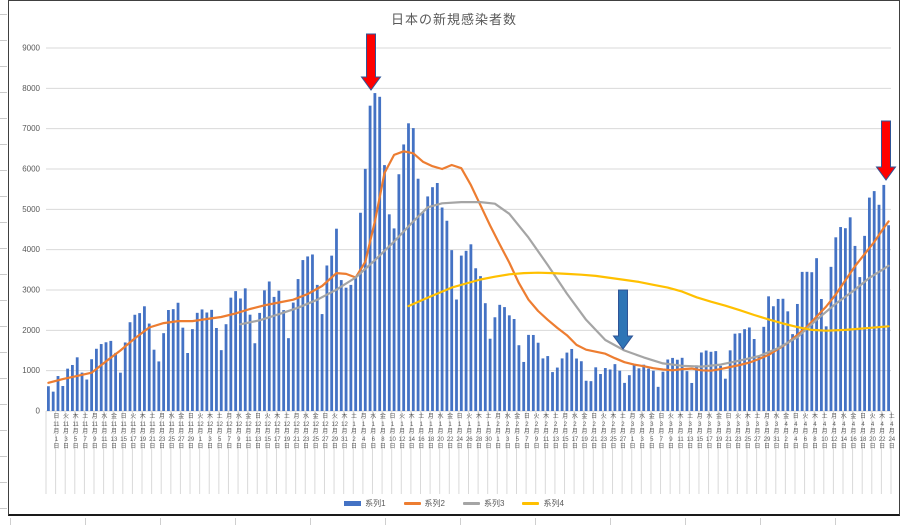 This screenshot has width=902, height=525. I want to click on x-axis-label: 水 11 月 11 日, so click(104, 432).